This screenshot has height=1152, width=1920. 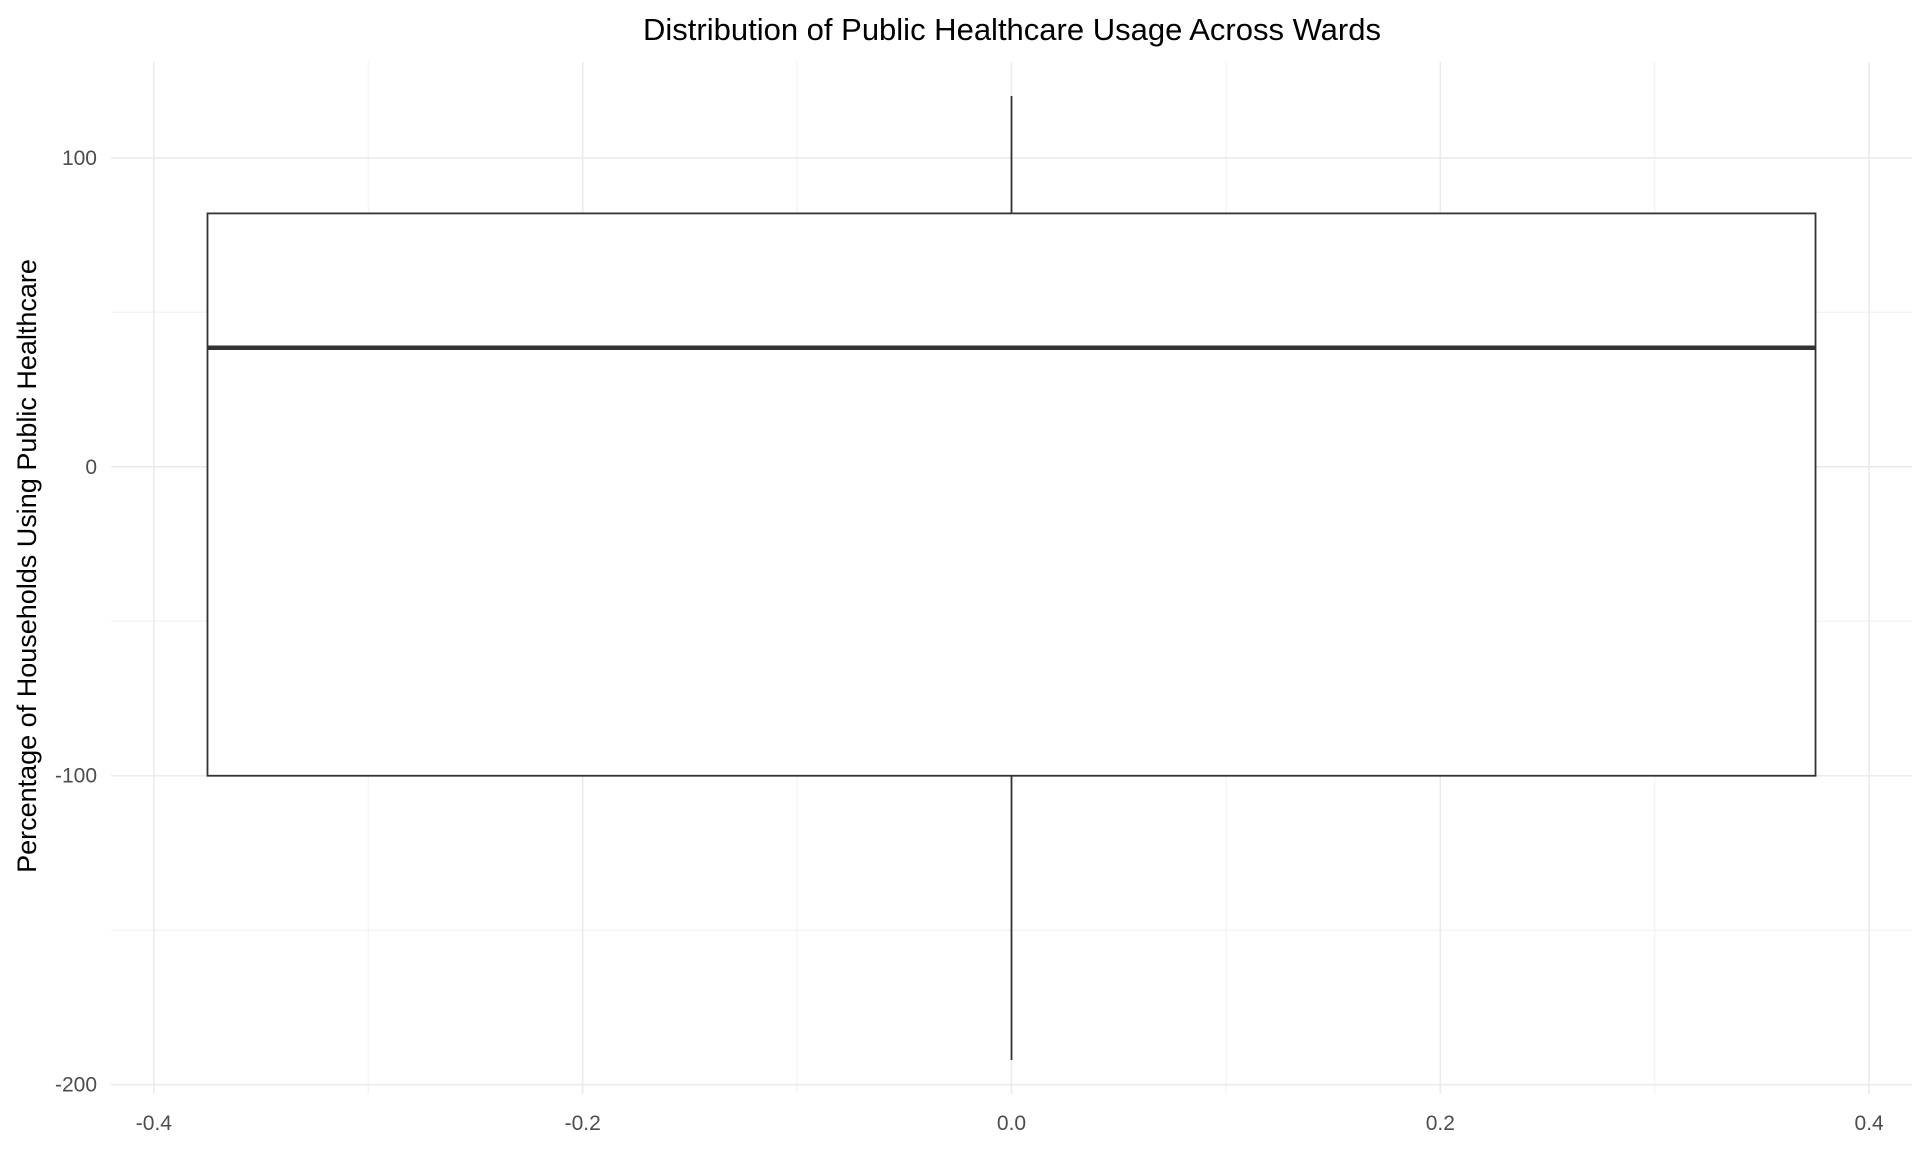 What do you see at coordinates (79, 158) in the screenshot?
I see `y-tick-label: 100` at bounding box center [79, 158].